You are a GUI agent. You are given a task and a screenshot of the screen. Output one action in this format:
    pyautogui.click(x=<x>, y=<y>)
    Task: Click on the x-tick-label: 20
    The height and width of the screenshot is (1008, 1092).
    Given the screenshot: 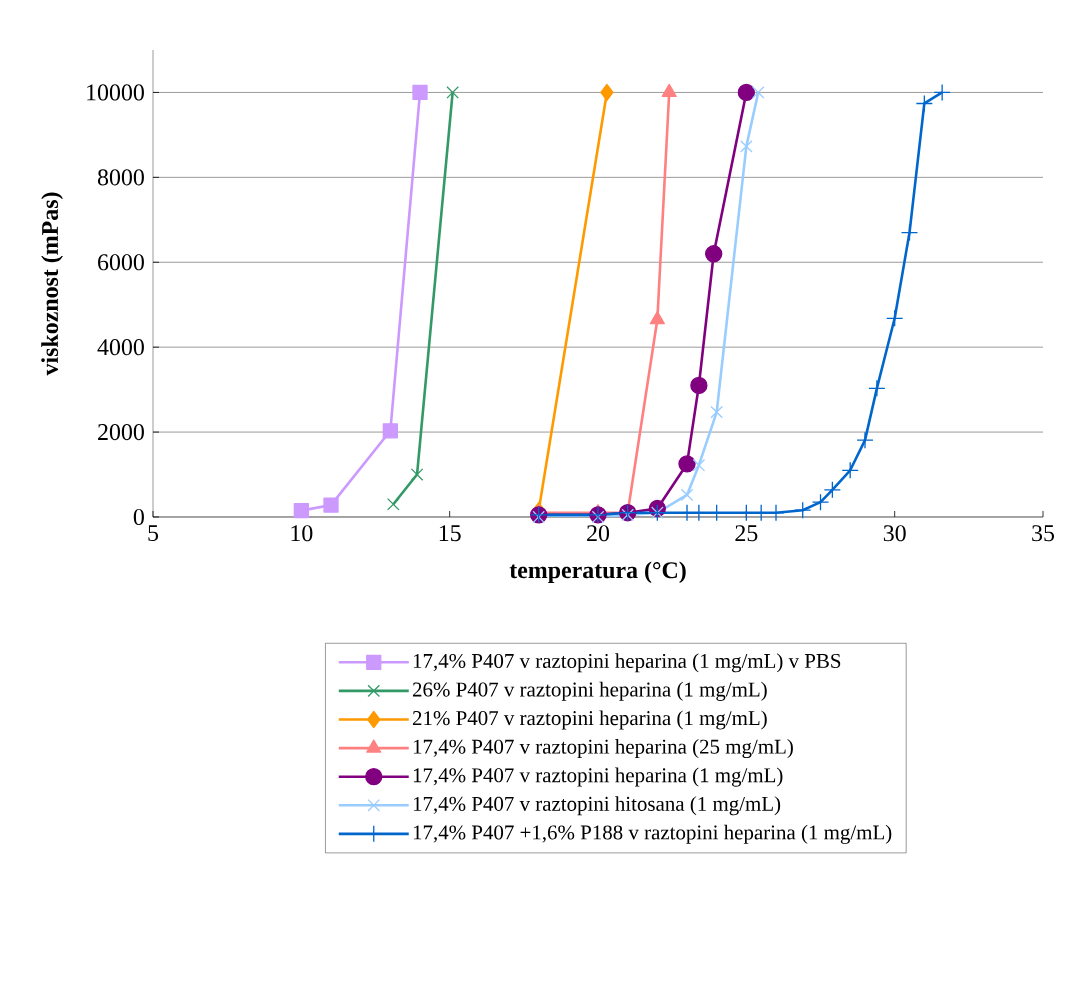 What is the action you would take?
    pyautogui.click(x=598, y=533)
    